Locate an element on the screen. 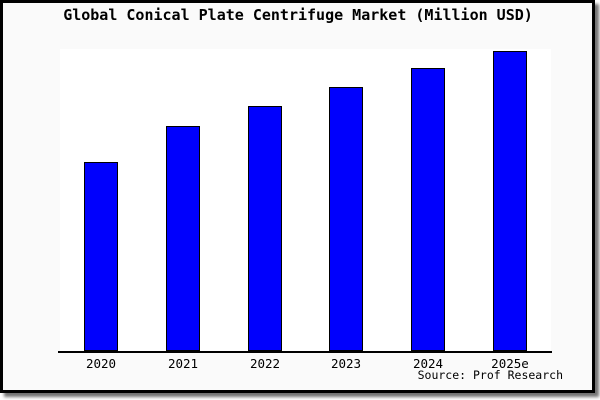 The width and height of the screenshot is (600, 400). x-tick-label-2022: 2022 is located at coordinates (265, 363).